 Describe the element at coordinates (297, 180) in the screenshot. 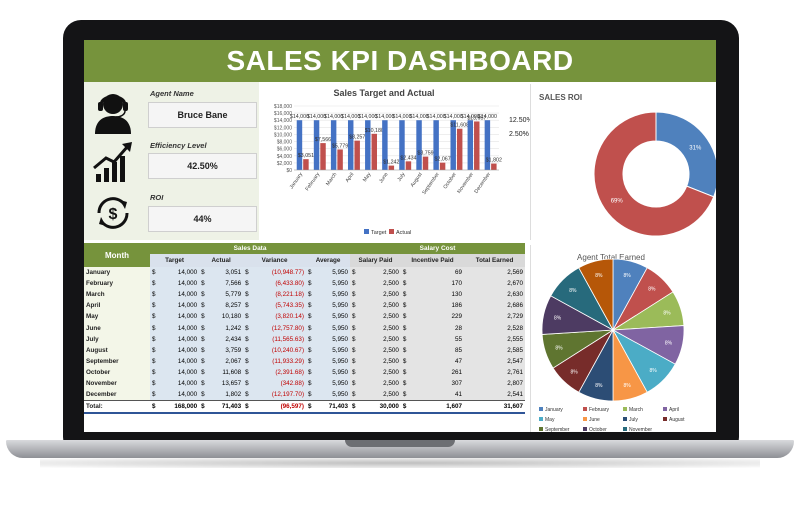

I see `x-tick-label: January` at that location.